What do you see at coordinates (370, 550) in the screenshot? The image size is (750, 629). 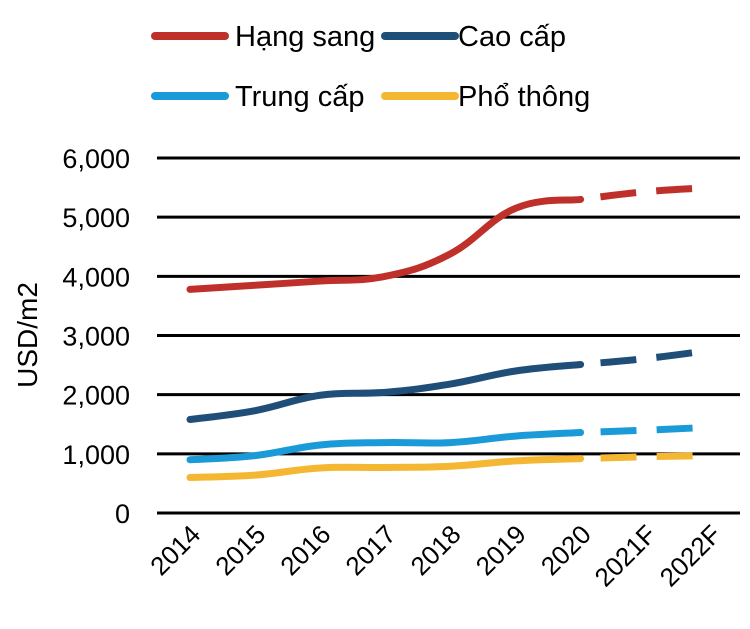 I see `x-tick-label: 2017` at bounding box center [370, 550].